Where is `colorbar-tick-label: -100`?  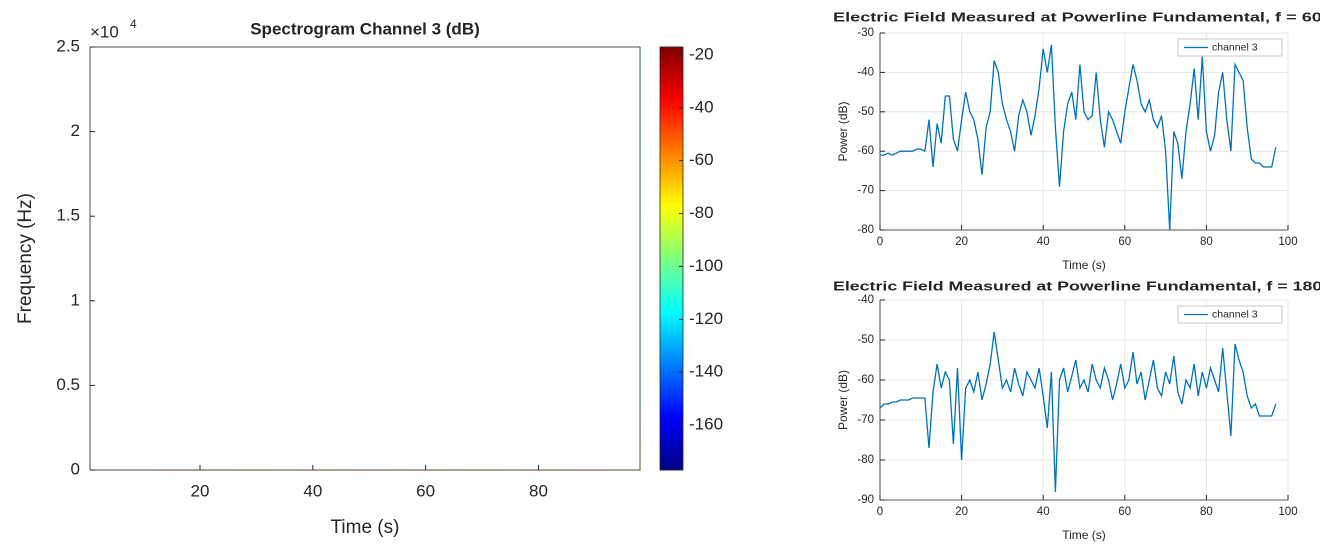 colorbar-tick-label: -100 is located at coordinates (706, 265).